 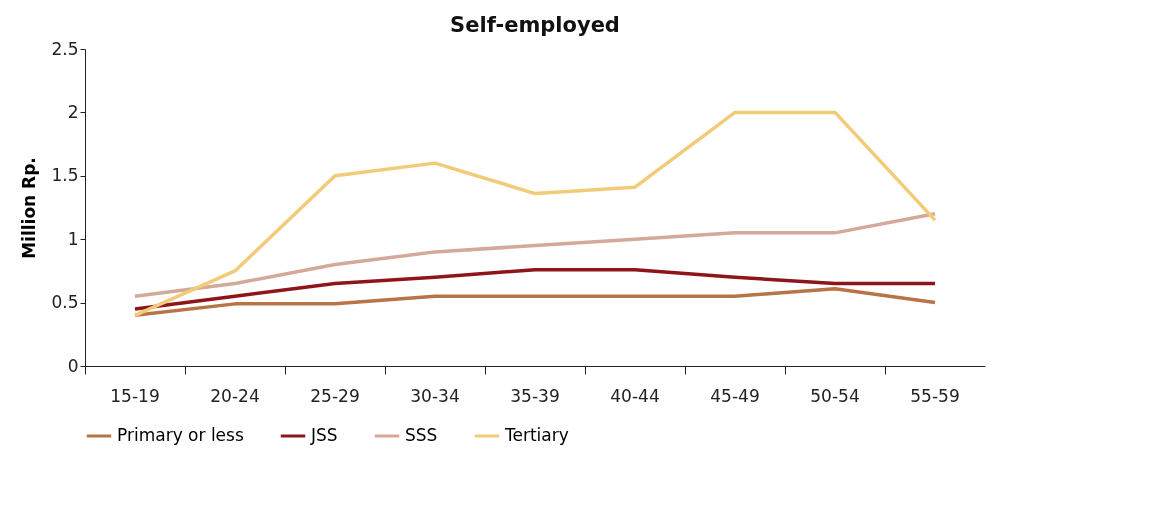 What do you see at coordinates (421, 435) in the screenshot?
I see `legend-label: SSS` at bounding box center [421, 435].